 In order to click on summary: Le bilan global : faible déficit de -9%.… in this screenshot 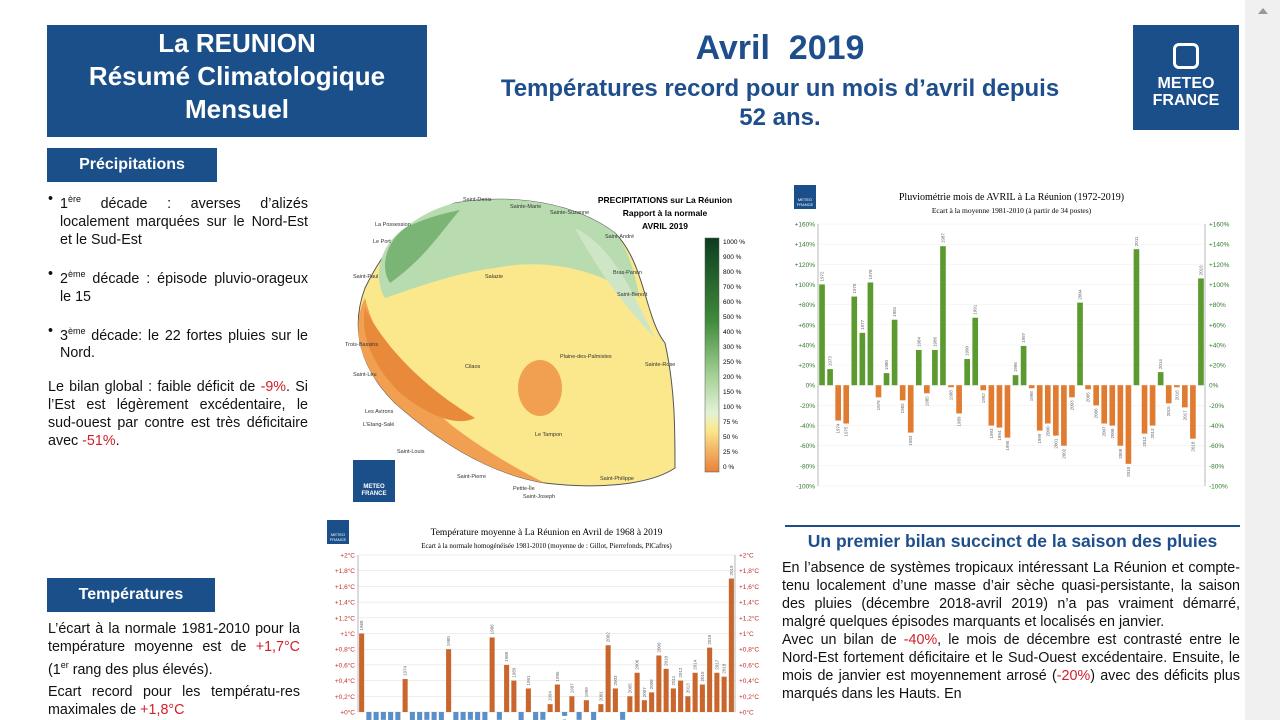, I will do `click(178, 414)`.